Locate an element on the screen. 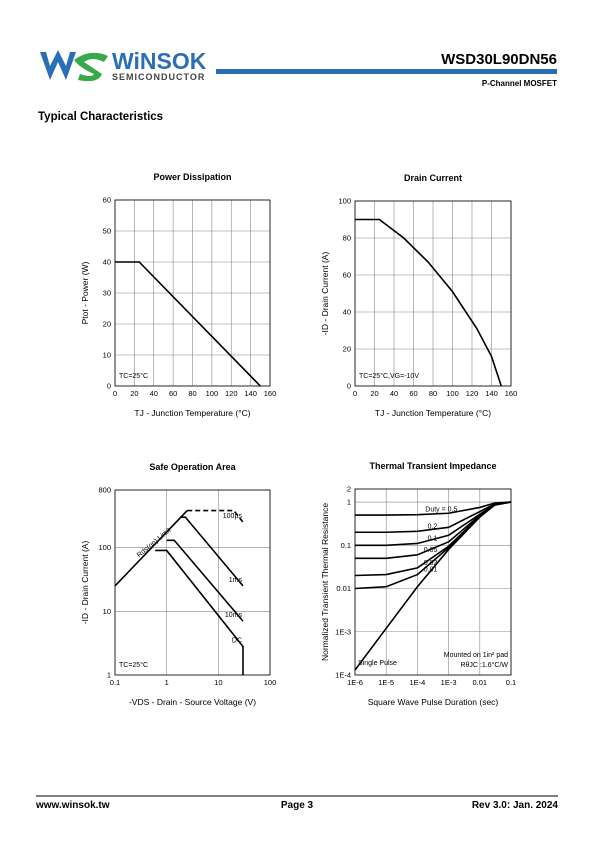  x-tick-label: 1E-5 is located at coordinates (386, 682).